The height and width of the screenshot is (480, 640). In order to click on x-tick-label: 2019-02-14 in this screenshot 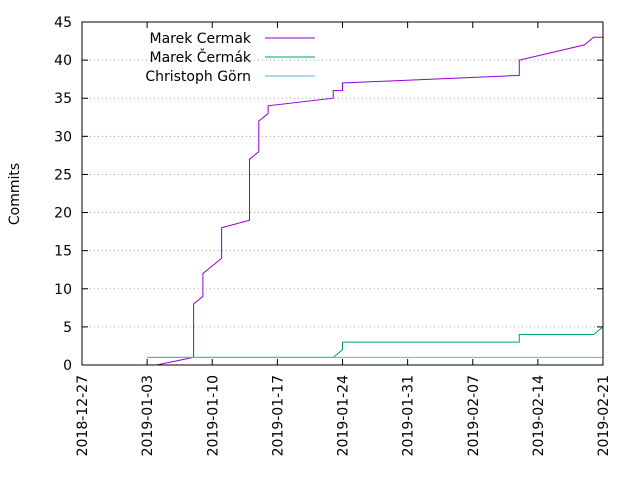, I will do `click(539, 415)`.